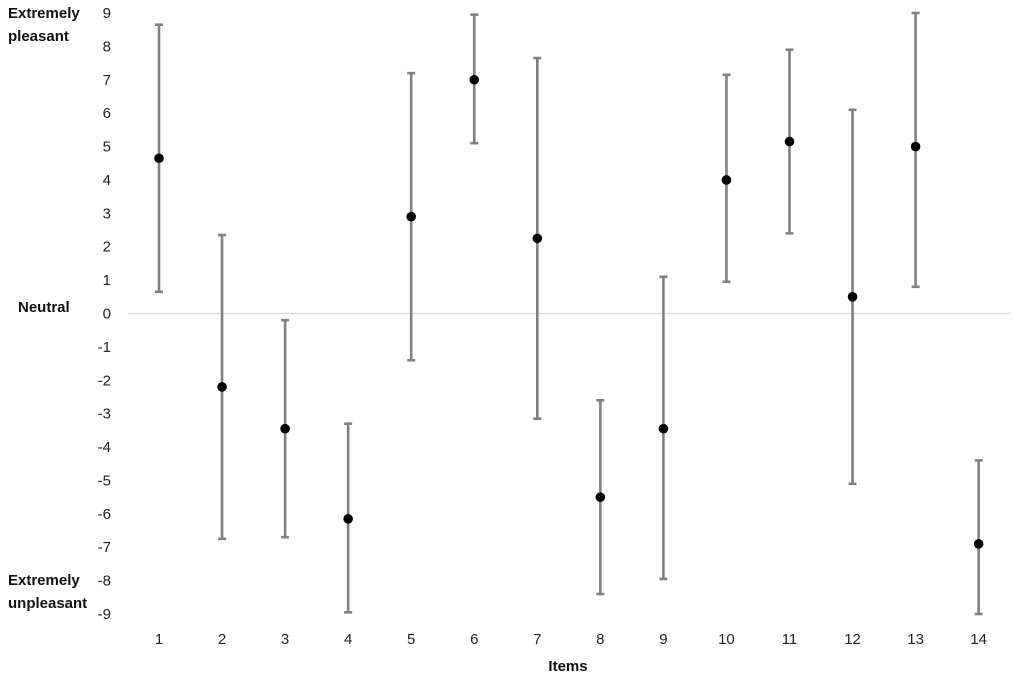  What do you see at coordinates (107, 247) in the screenshot?
I see `y-tick-label: 2` at bounding box center [107, 247].